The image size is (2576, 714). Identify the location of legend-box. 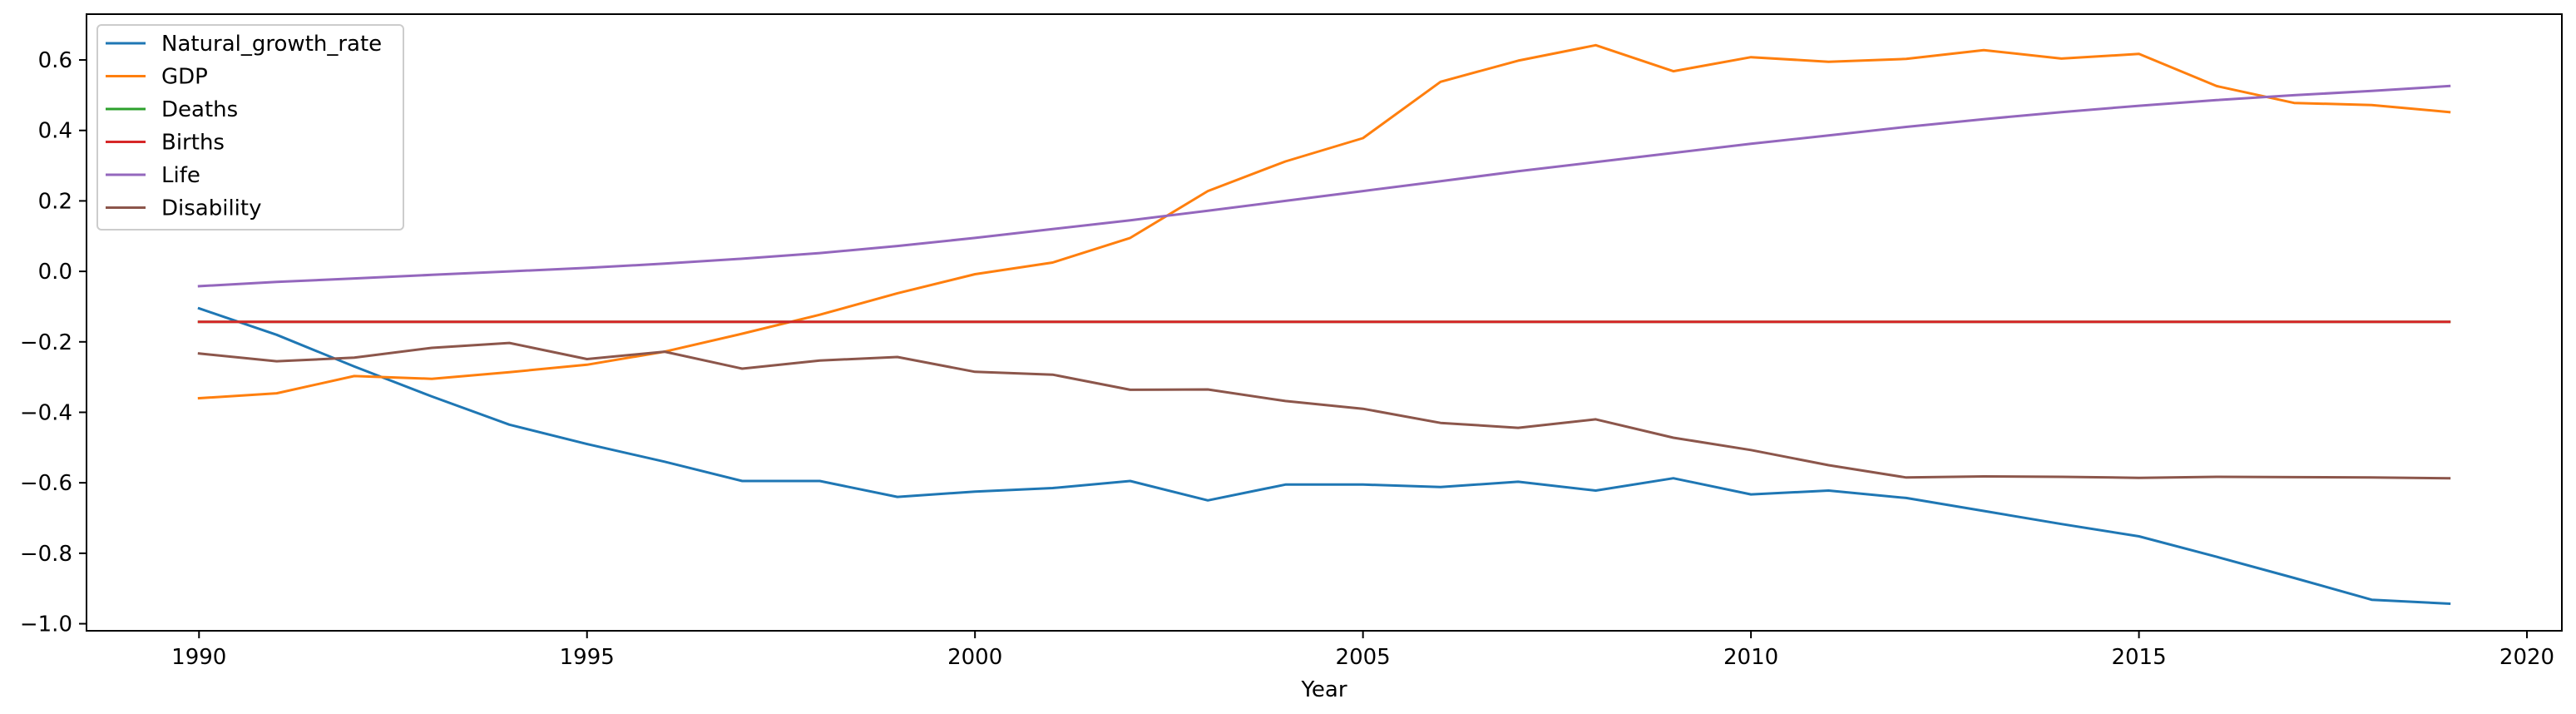
(250, 127).